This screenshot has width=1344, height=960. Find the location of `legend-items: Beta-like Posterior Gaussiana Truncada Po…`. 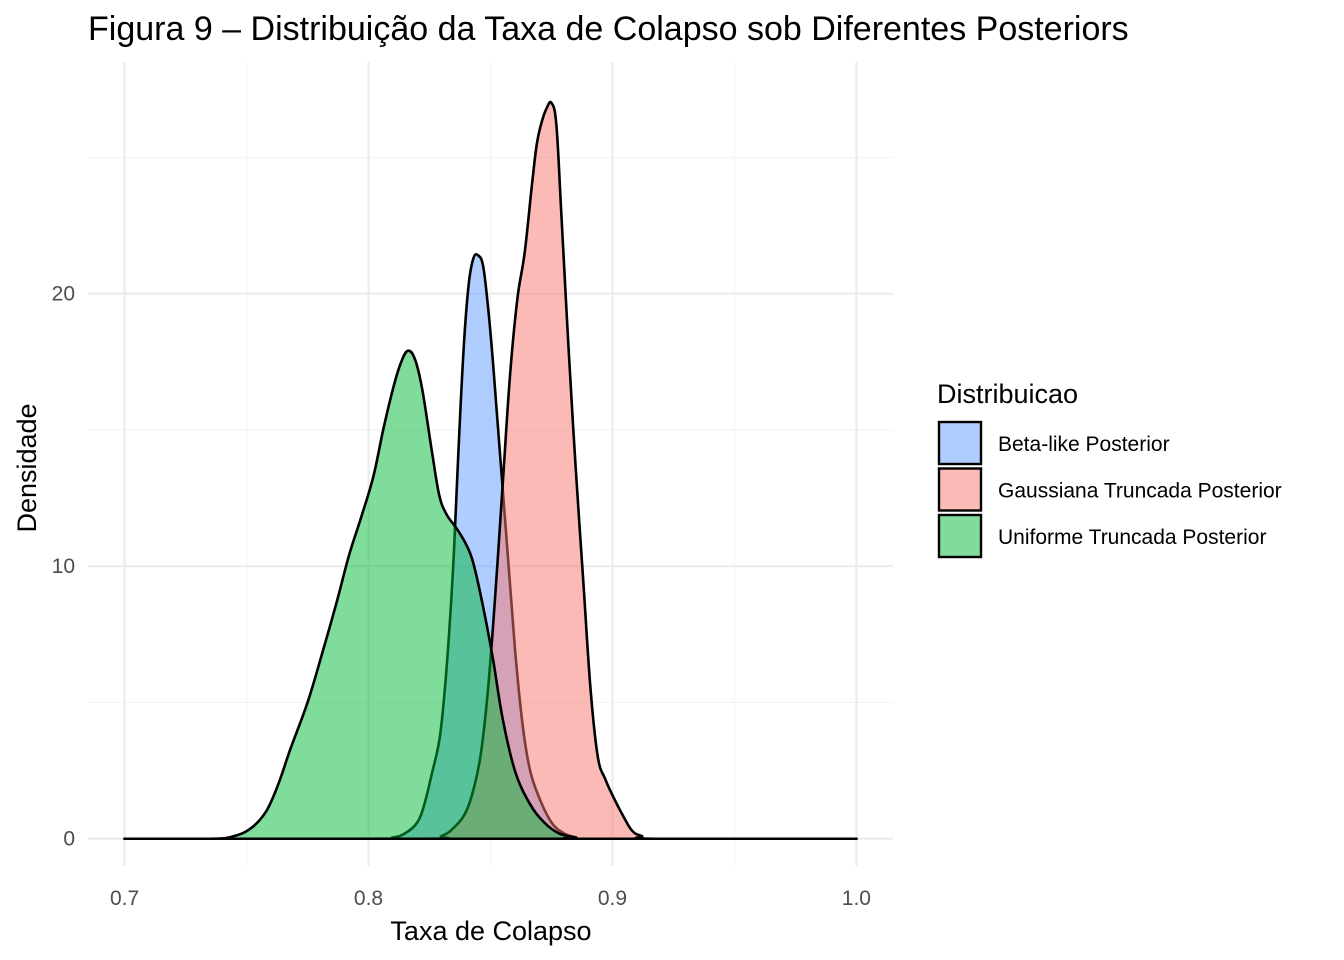

legend-items: Beta-like Posterior Gaussiana Truncada Po… is located at coordinates (1109, 489).